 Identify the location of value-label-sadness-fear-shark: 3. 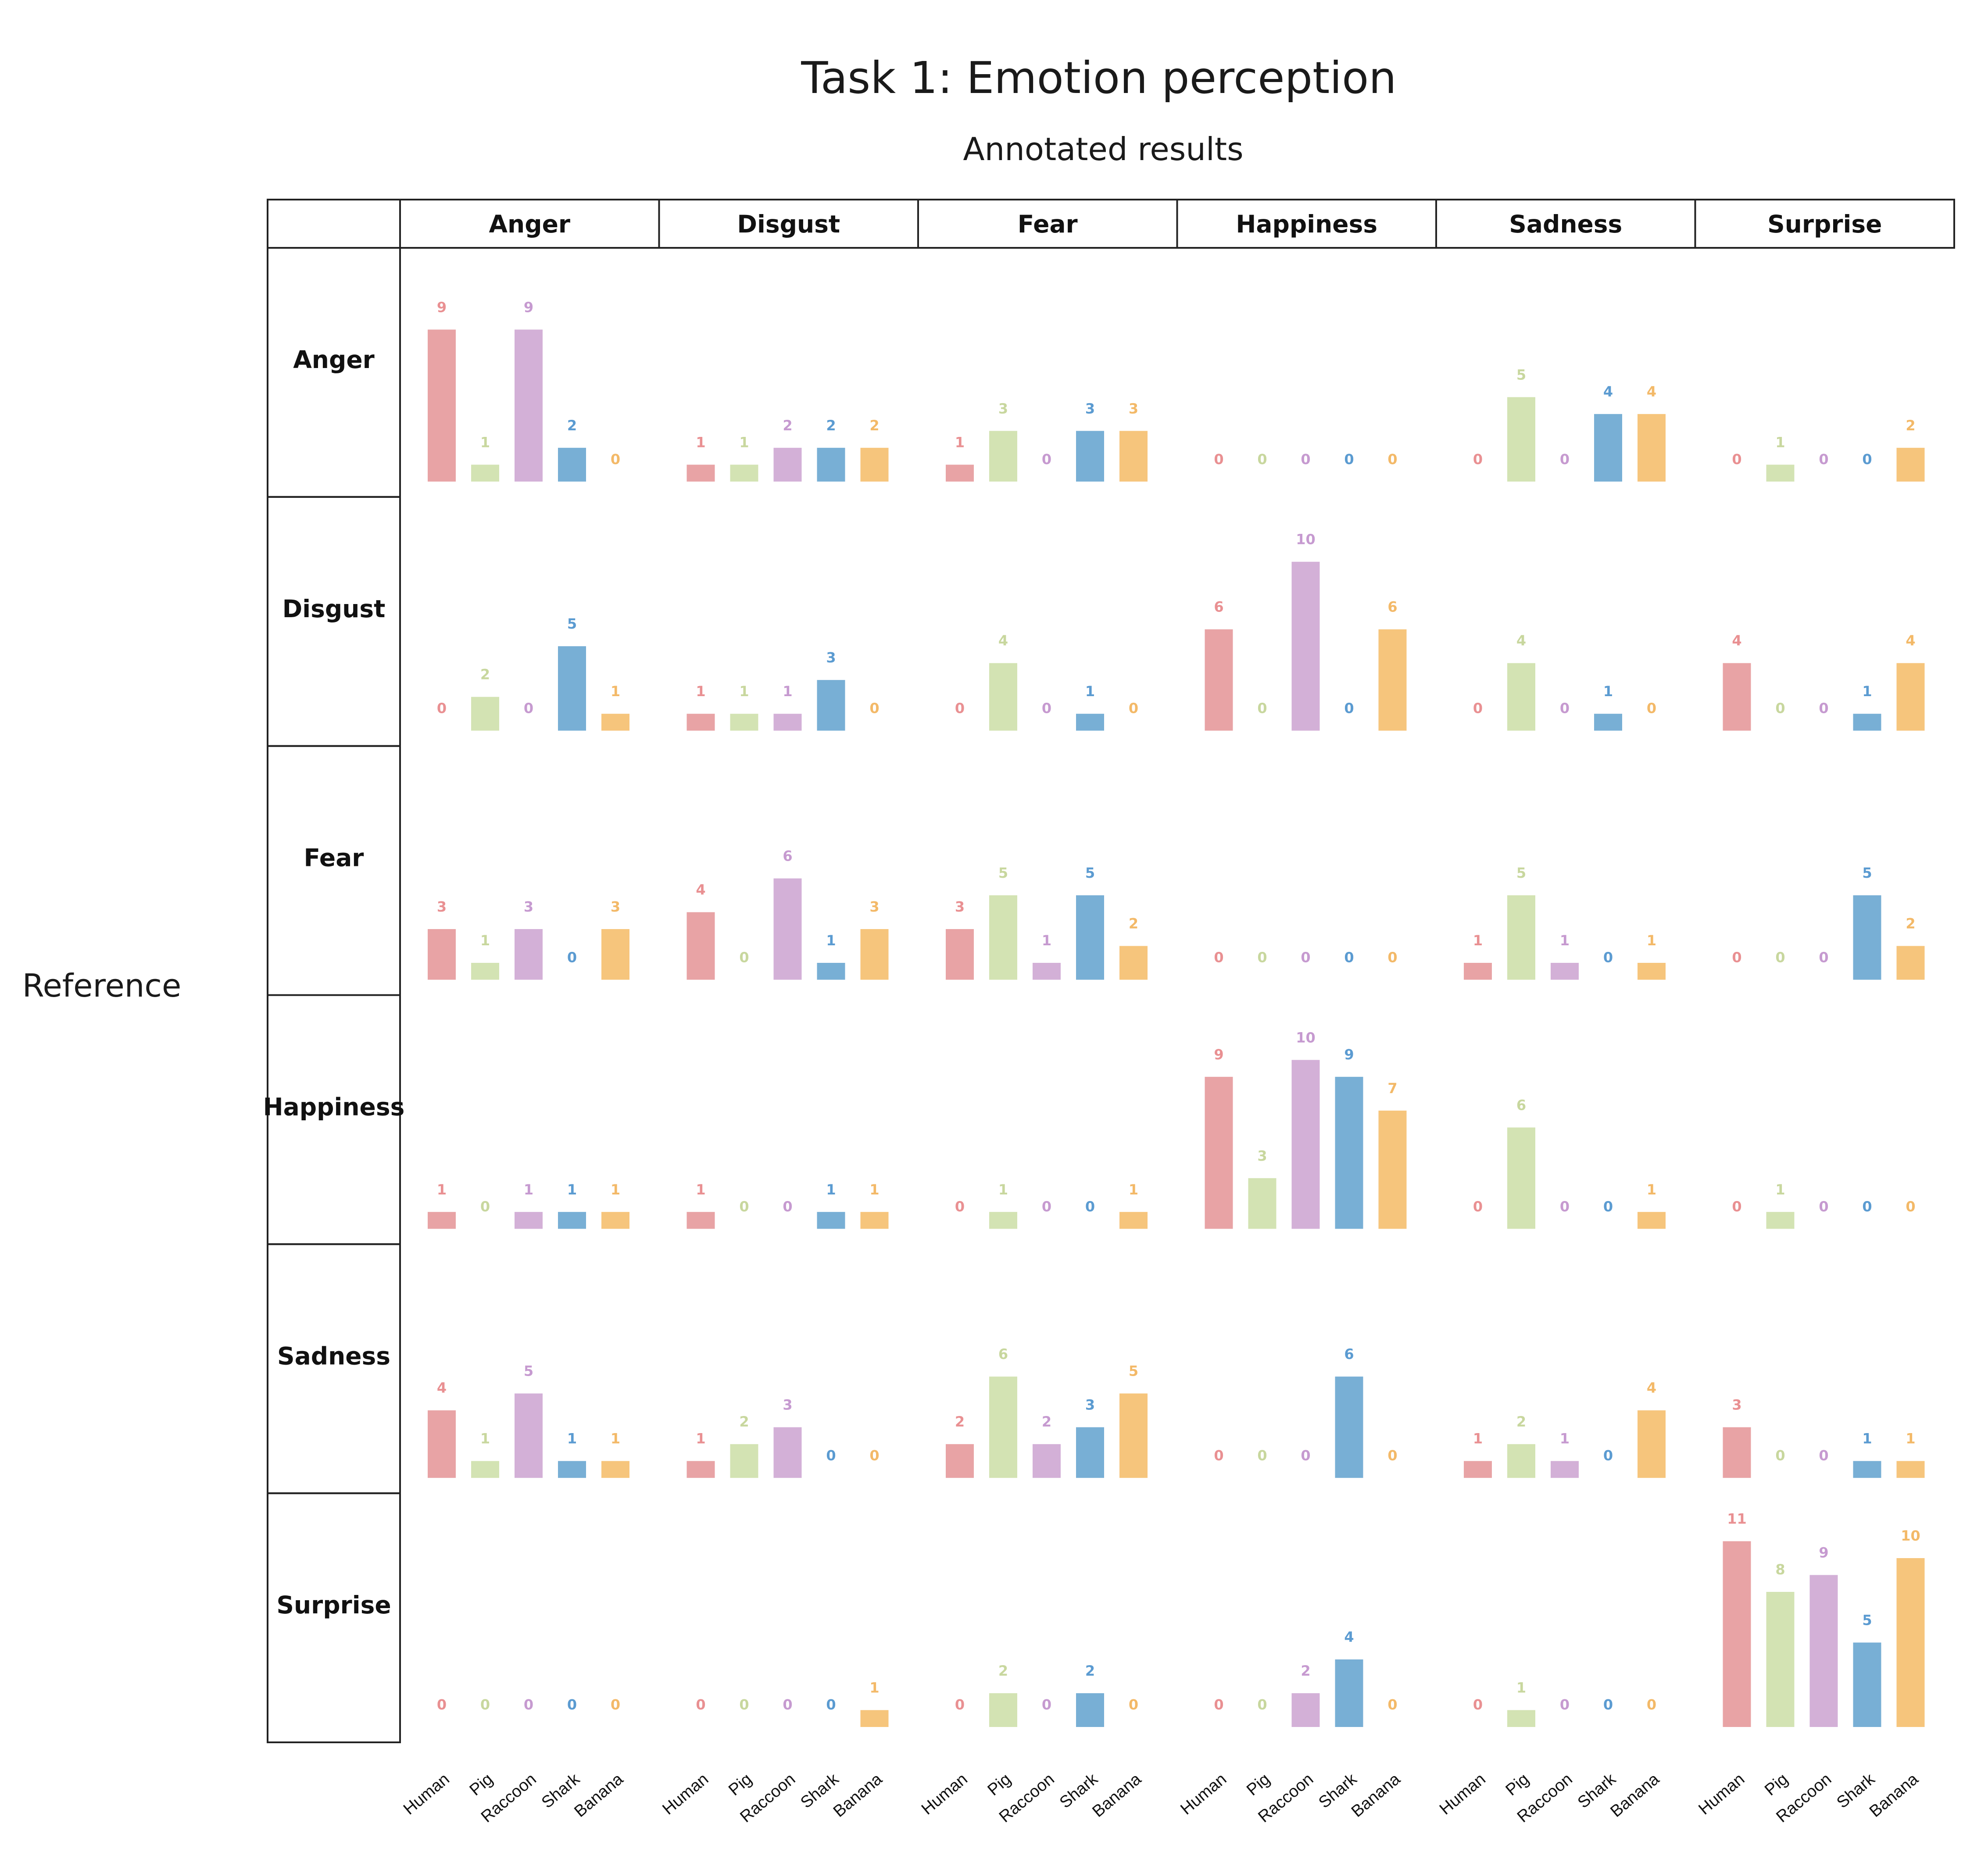
(1090, 1405).